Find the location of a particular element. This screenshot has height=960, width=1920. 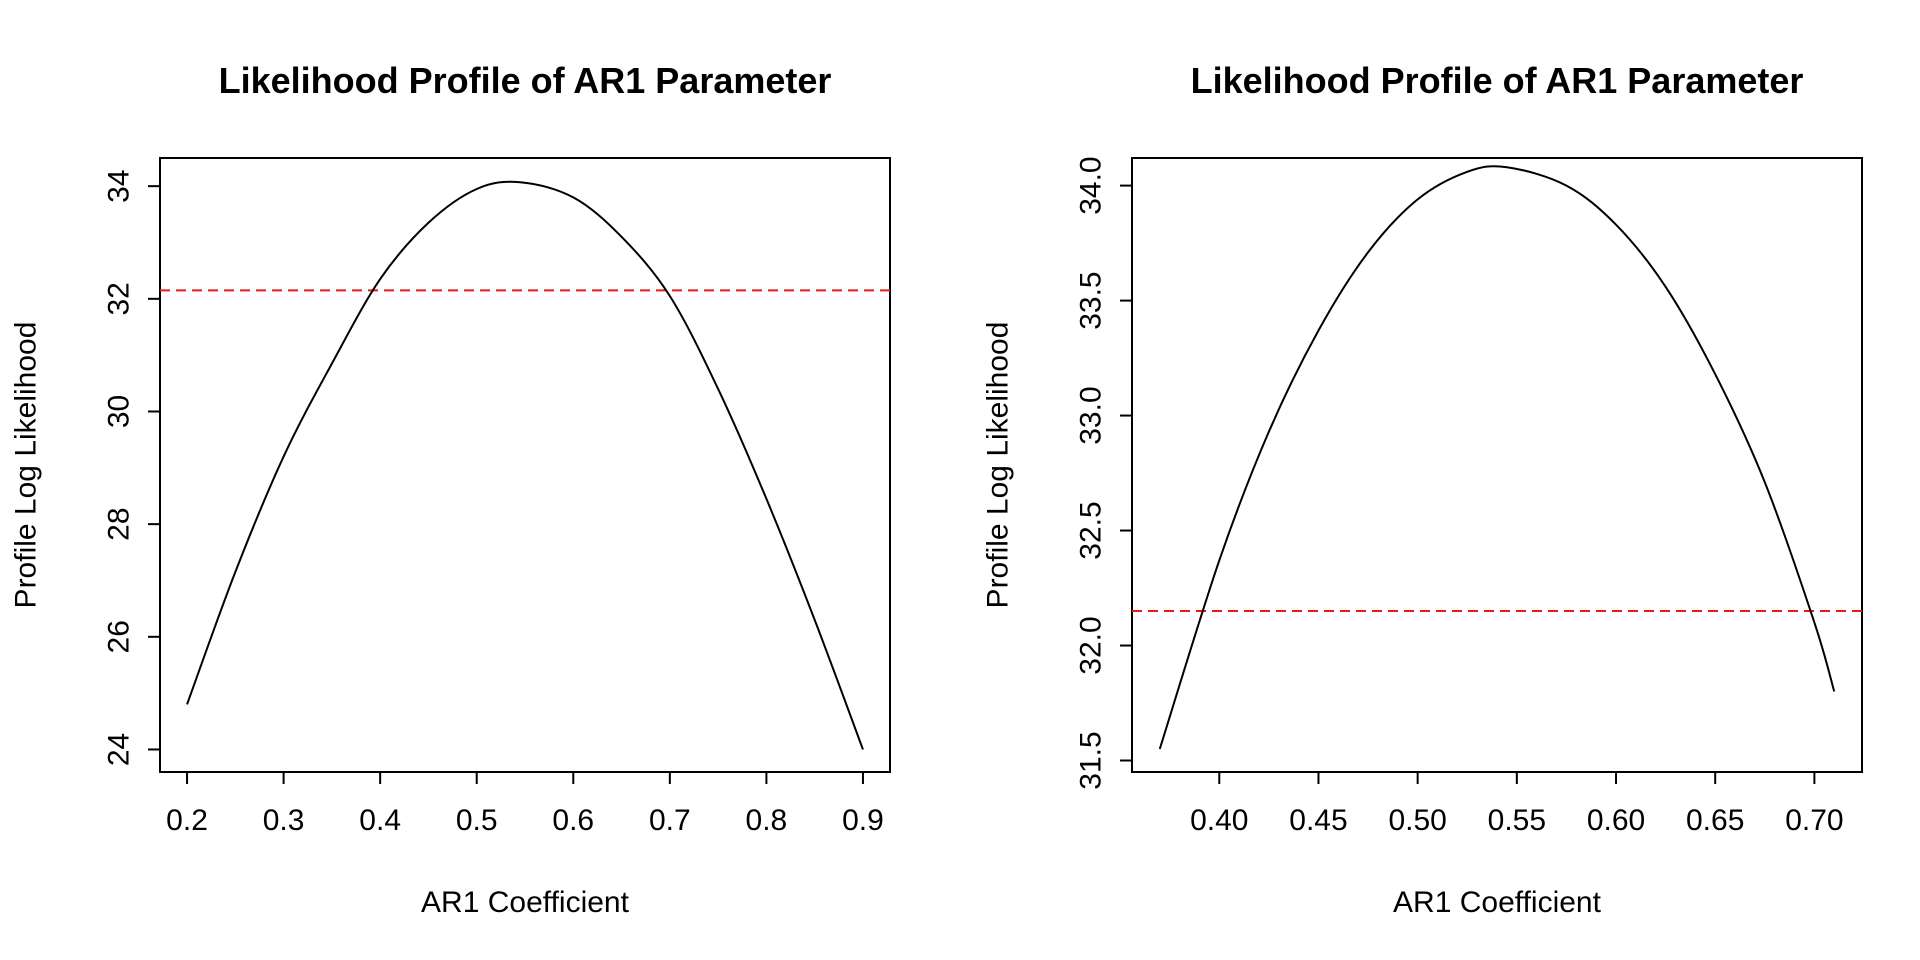

x-tick-label: 0.2 is located at coordinates (187, 820).